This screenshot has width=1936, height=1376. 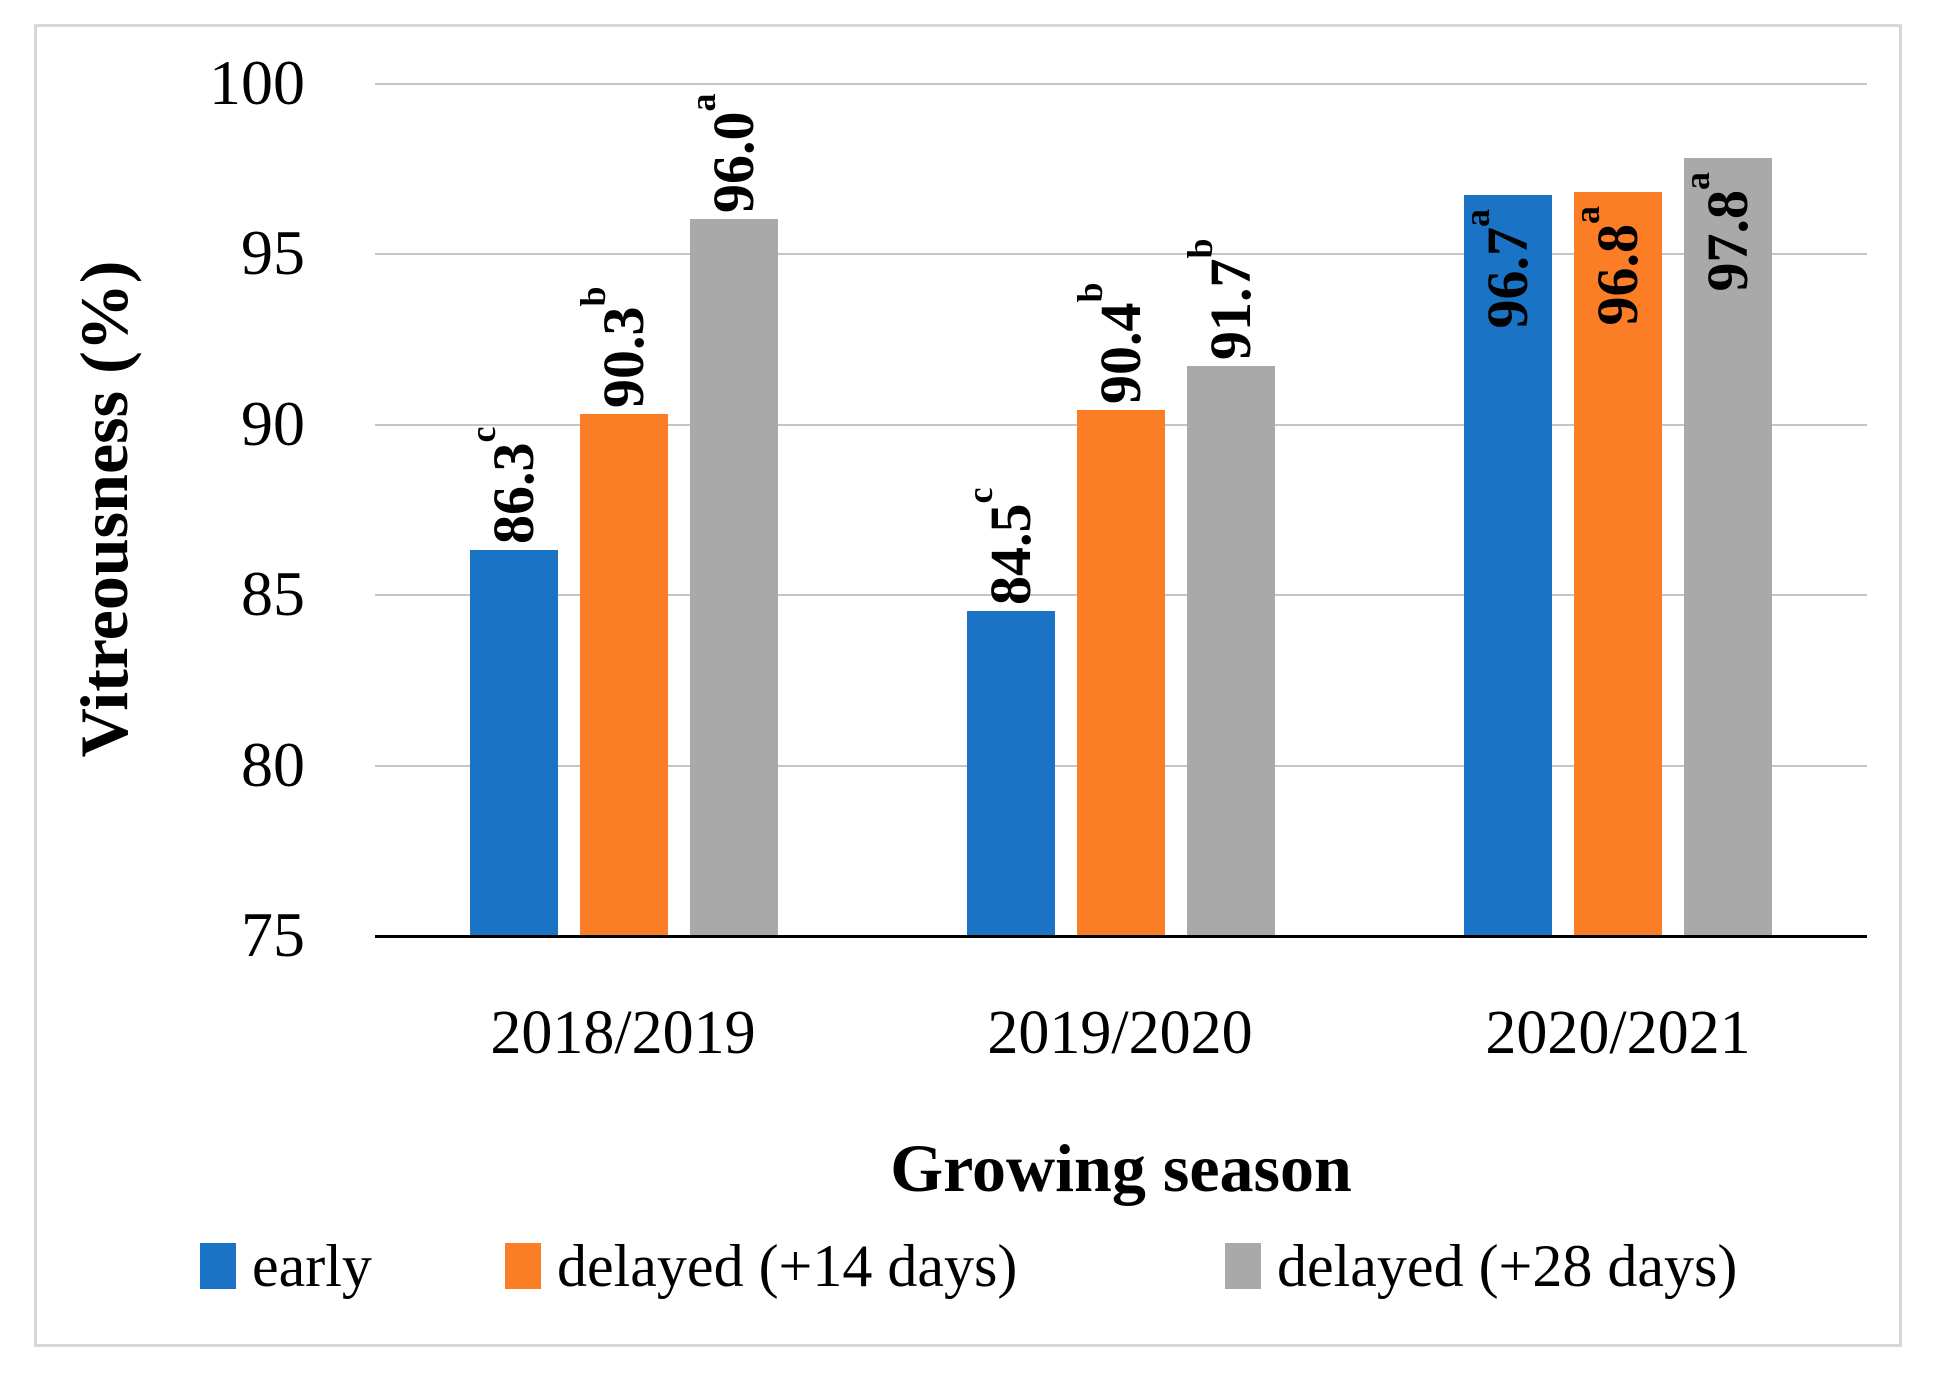 I want to click on value-label-text: 90.3b, so click(x=614, y=347).